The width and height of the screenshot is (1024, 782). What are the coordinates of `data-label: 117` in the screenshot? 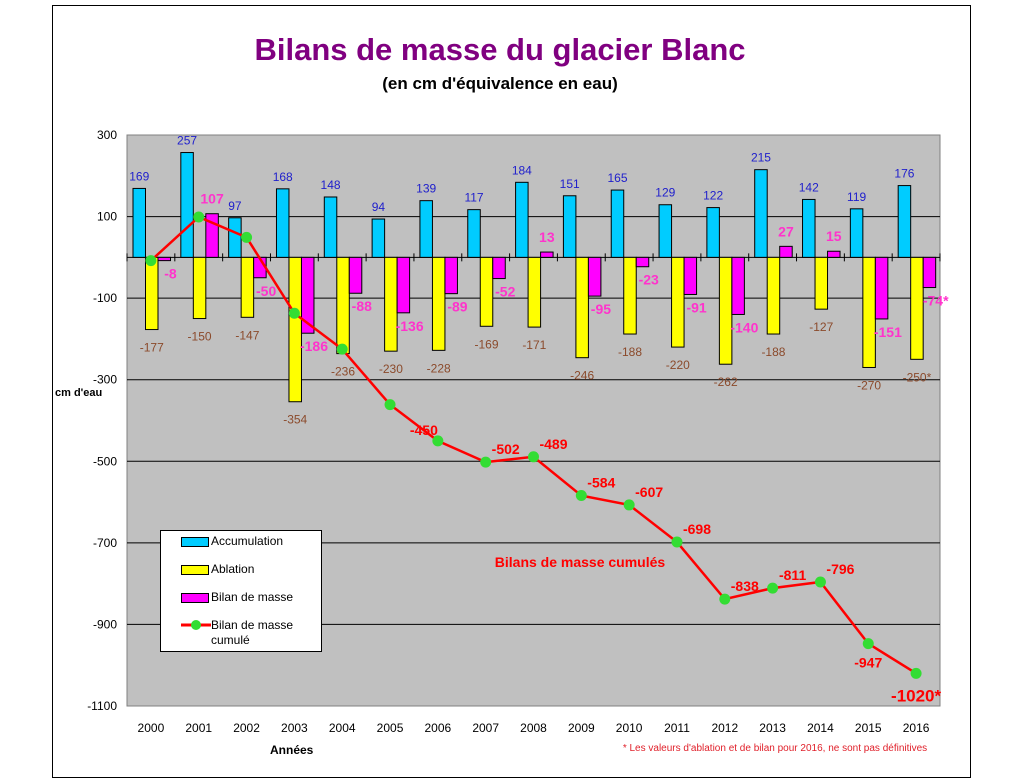 It's located at (473, 198).